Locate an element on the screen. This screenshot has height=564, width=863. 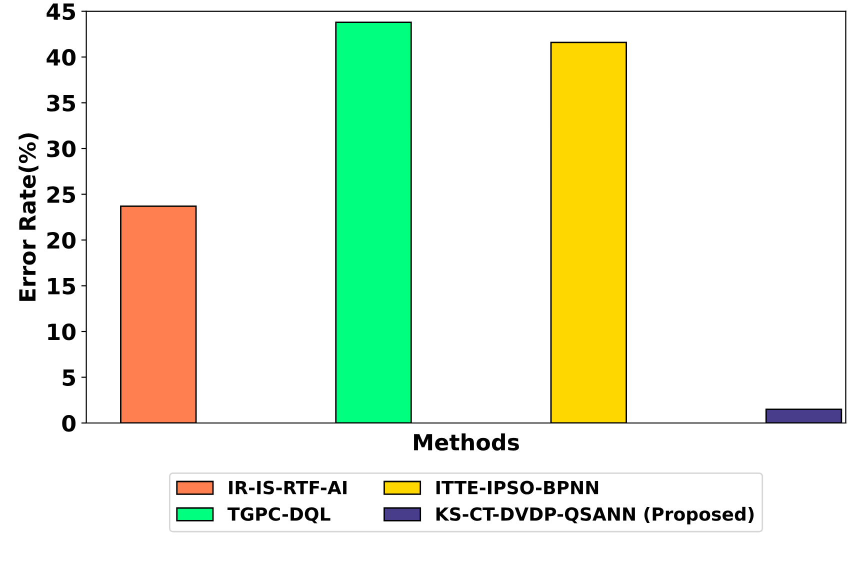
y-axis-title: Error Rate(%) is located at coordinates (28, 217).